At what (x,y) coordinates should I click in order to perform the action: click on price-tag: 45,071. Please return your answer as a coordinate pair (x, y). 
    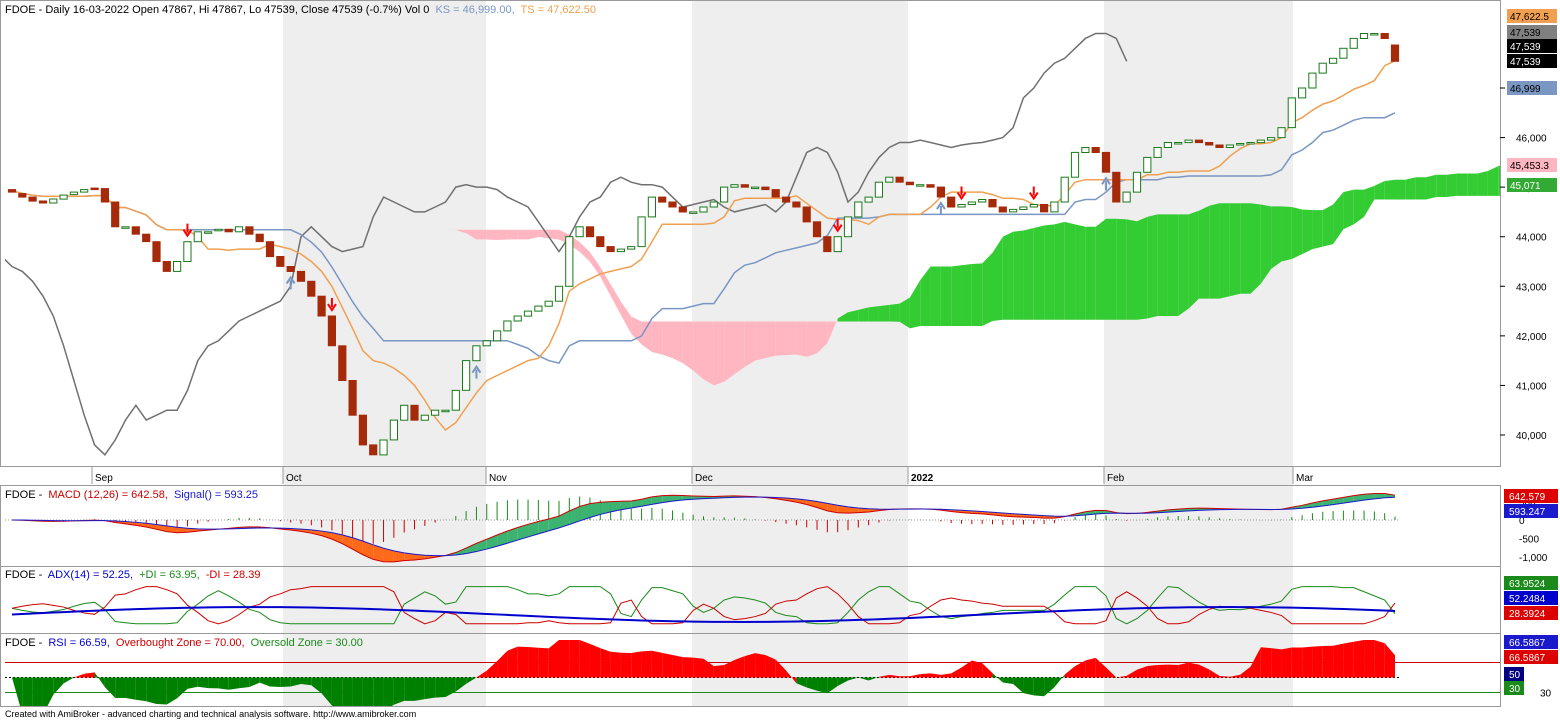
    Looking at the image, I should click on (1532, 185).